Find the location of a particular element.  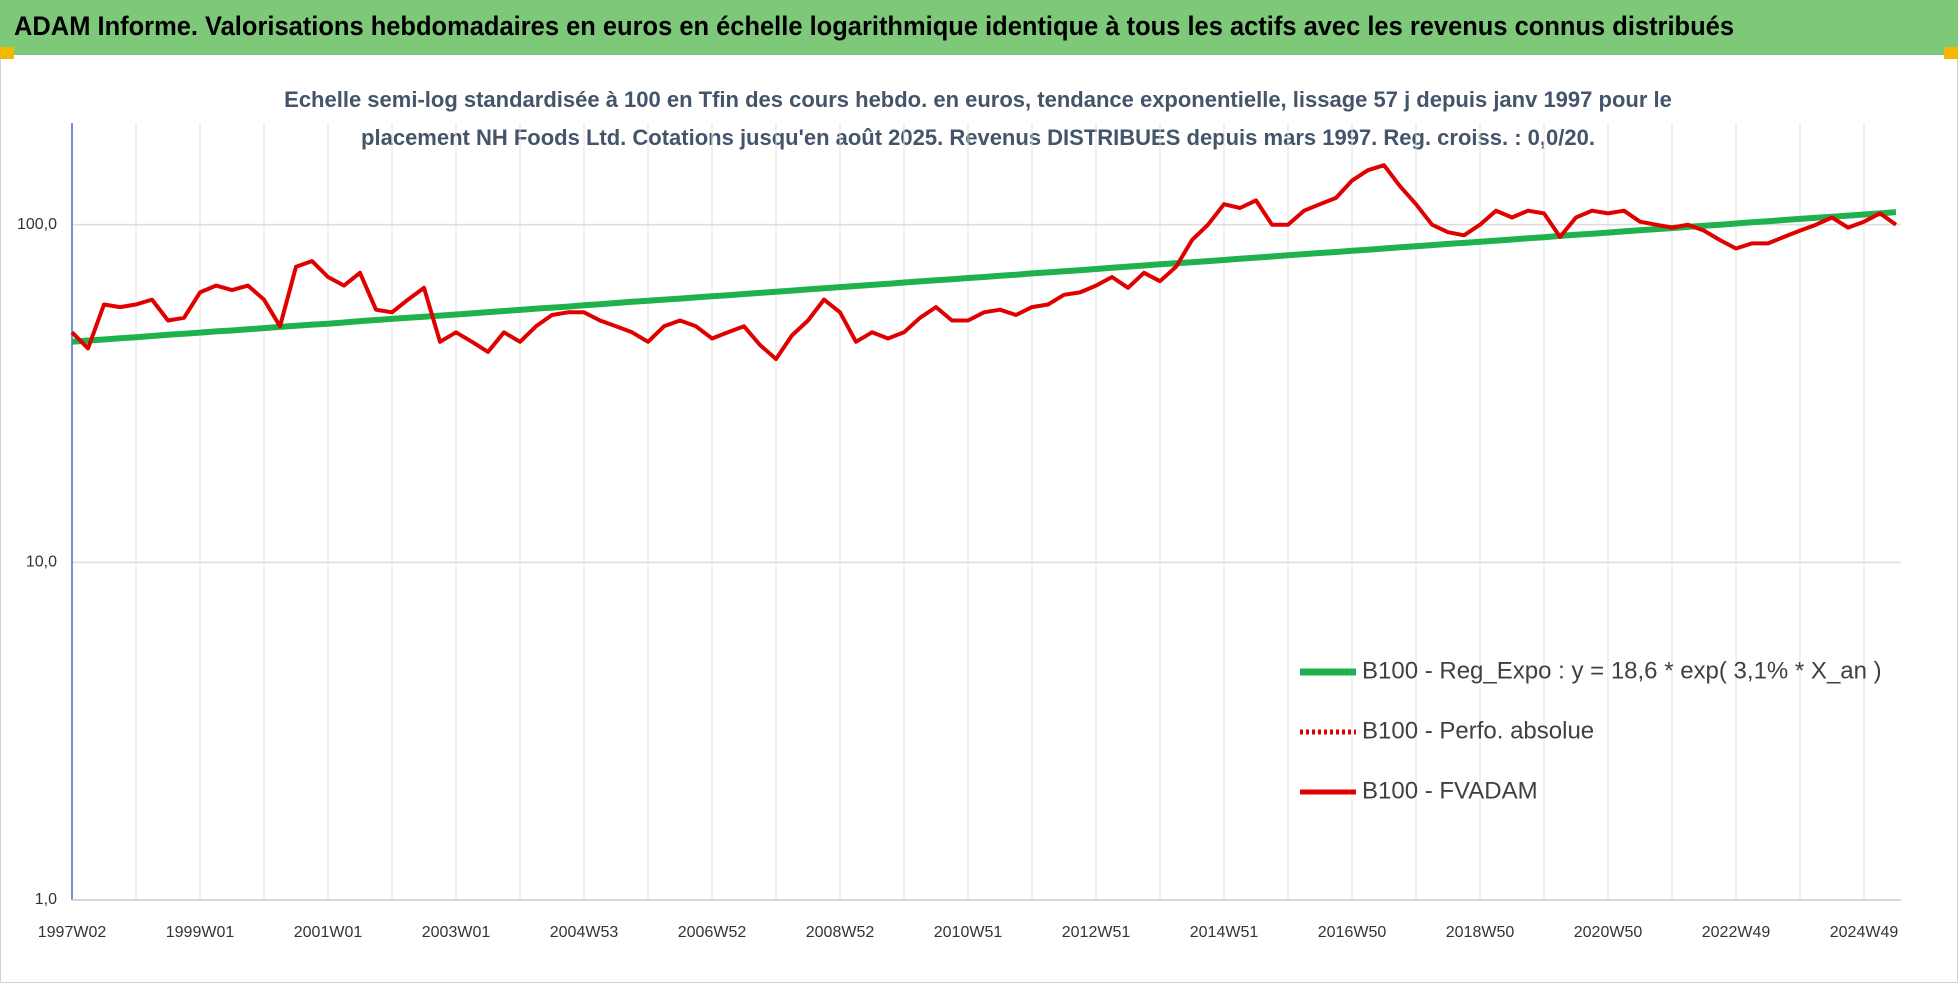

x-tick-label: 2022W49 is located at coordinates (1736, 932).